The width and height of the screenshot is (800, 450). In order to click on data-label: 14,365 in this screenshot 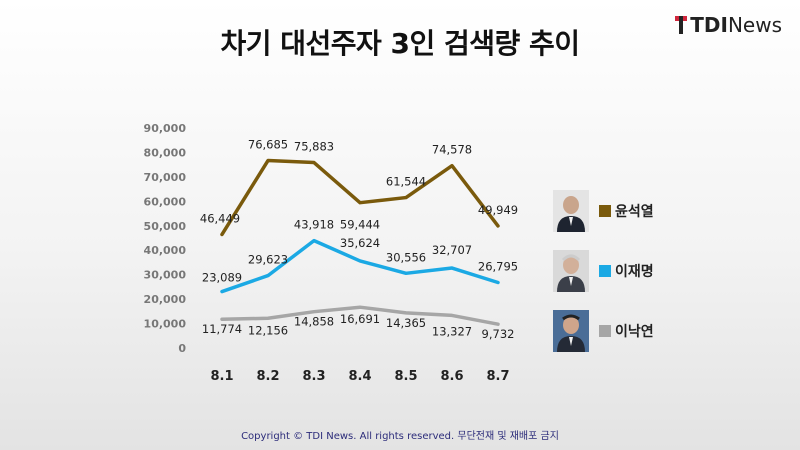, I will do `click(406, 323)`.